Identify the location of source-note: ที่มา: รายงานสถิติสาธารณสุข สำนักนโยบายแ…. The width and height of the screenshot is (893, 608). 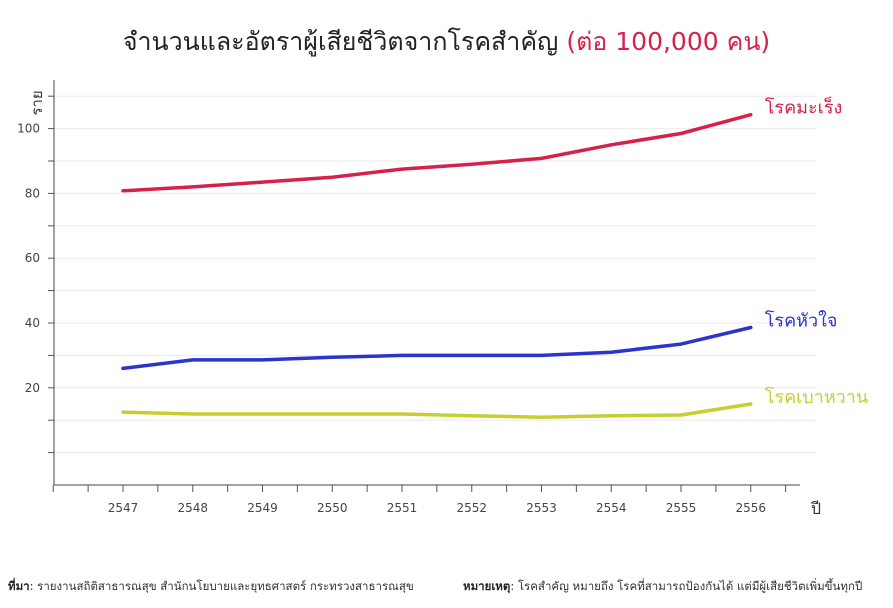
(211, 587).